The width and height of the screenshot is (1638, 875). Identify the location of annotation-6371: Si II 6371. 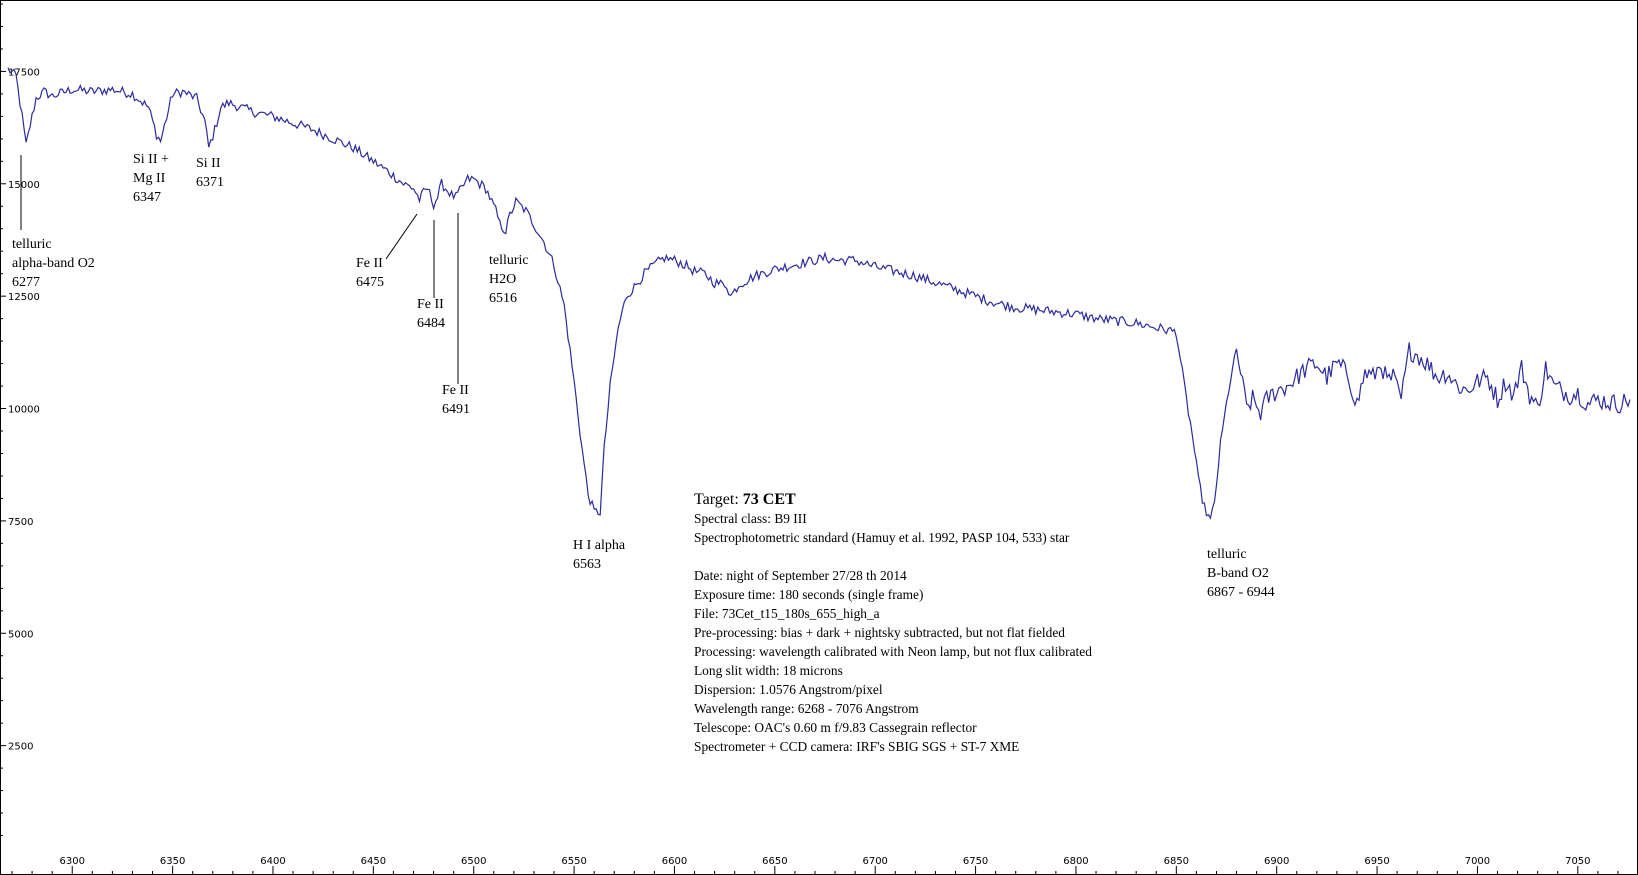
(210, 173).